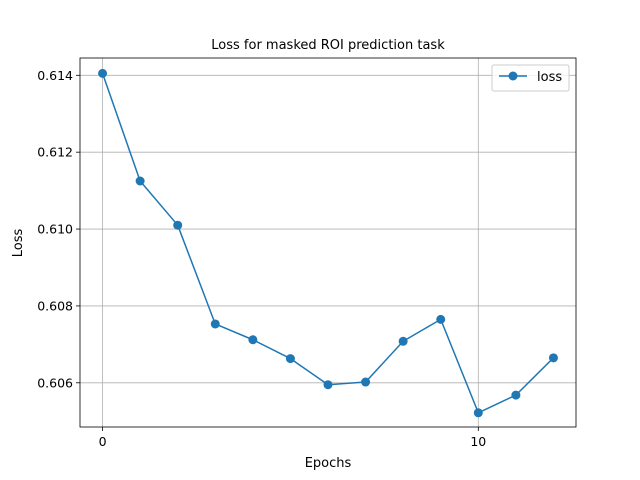 This screenshot has width=640, height=480. Describe the element at coordinates (55, 305) in the screenshot. I see `y-tick-label: 0.608` at that location.